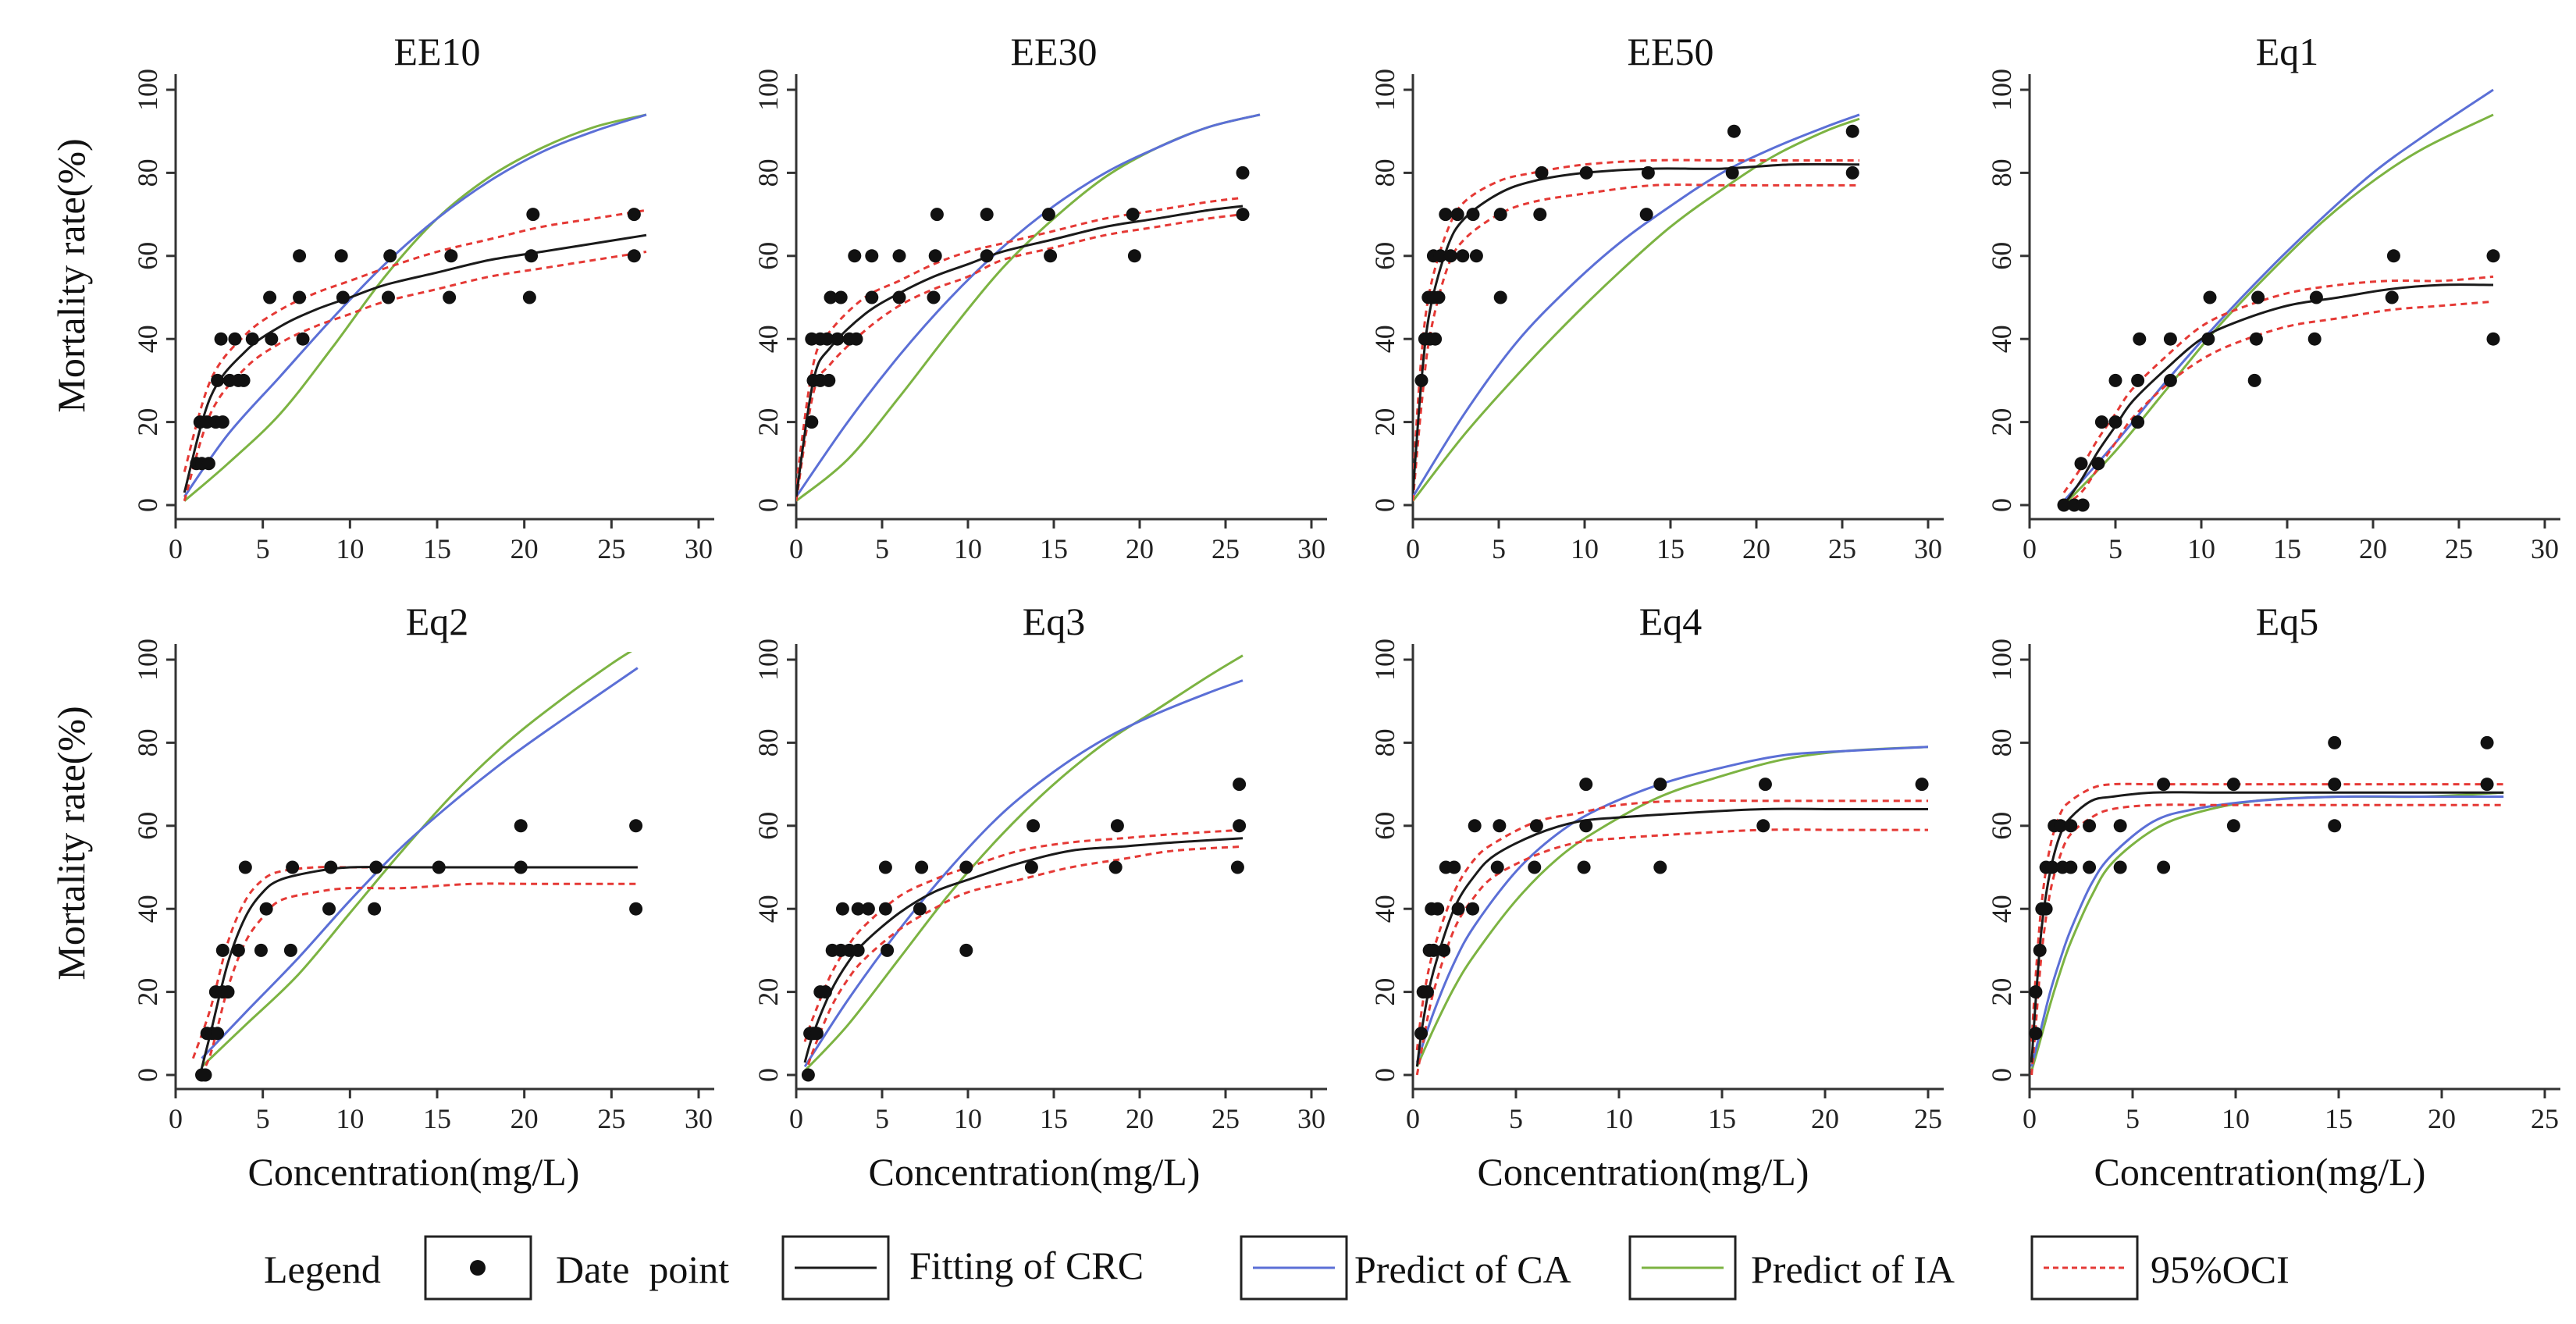 Image resolution: width=2576 pixels, height=1324 pixels. Describe the element at coordinates (2001, 422) in the screenshot. I see `y-tick-label: 20` at that location.